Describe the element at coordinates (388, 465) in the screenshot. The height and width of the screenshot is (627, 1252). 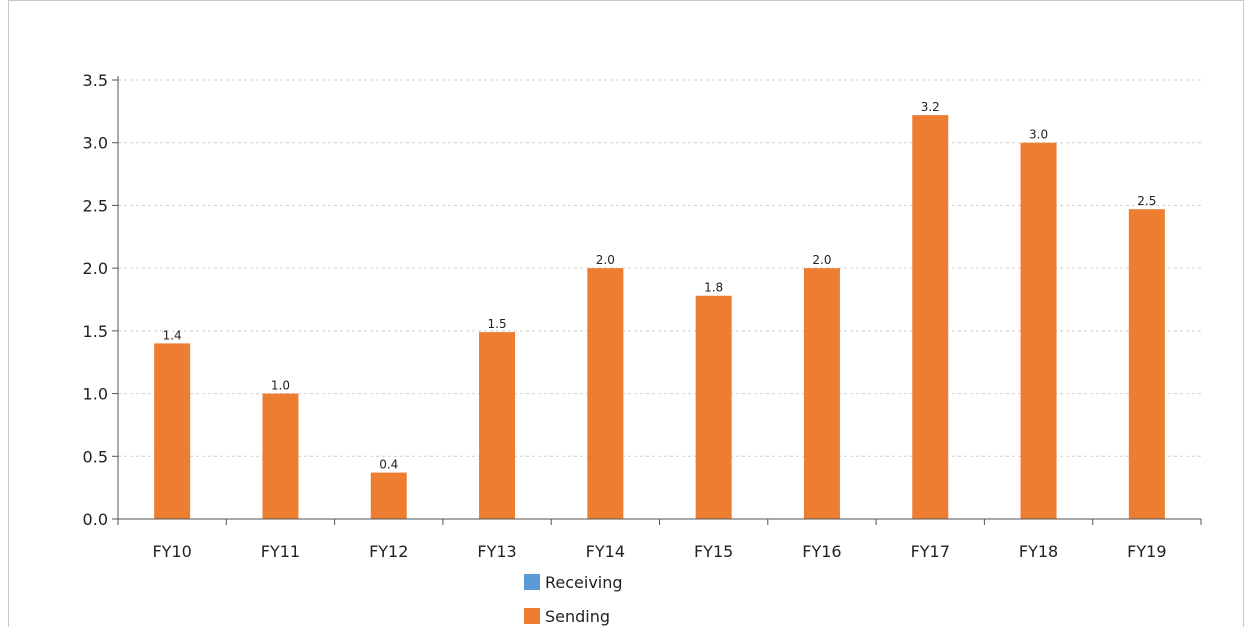
I see `data-label: 0.4` at that location.